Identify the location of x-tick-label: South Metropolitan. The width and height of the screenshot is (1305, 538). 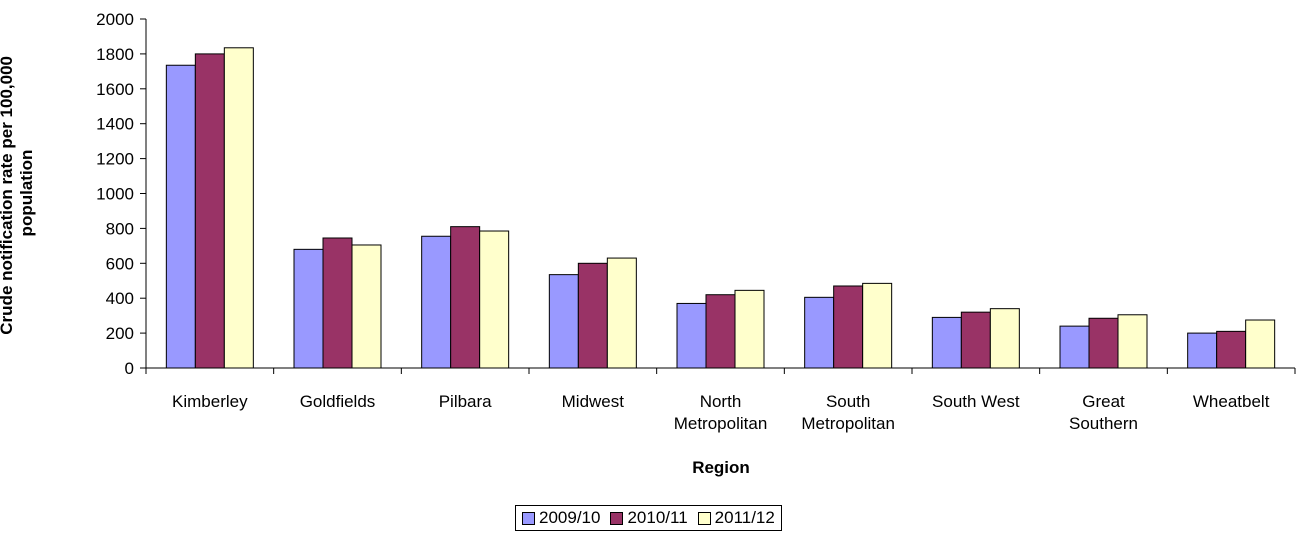
(848, 412).